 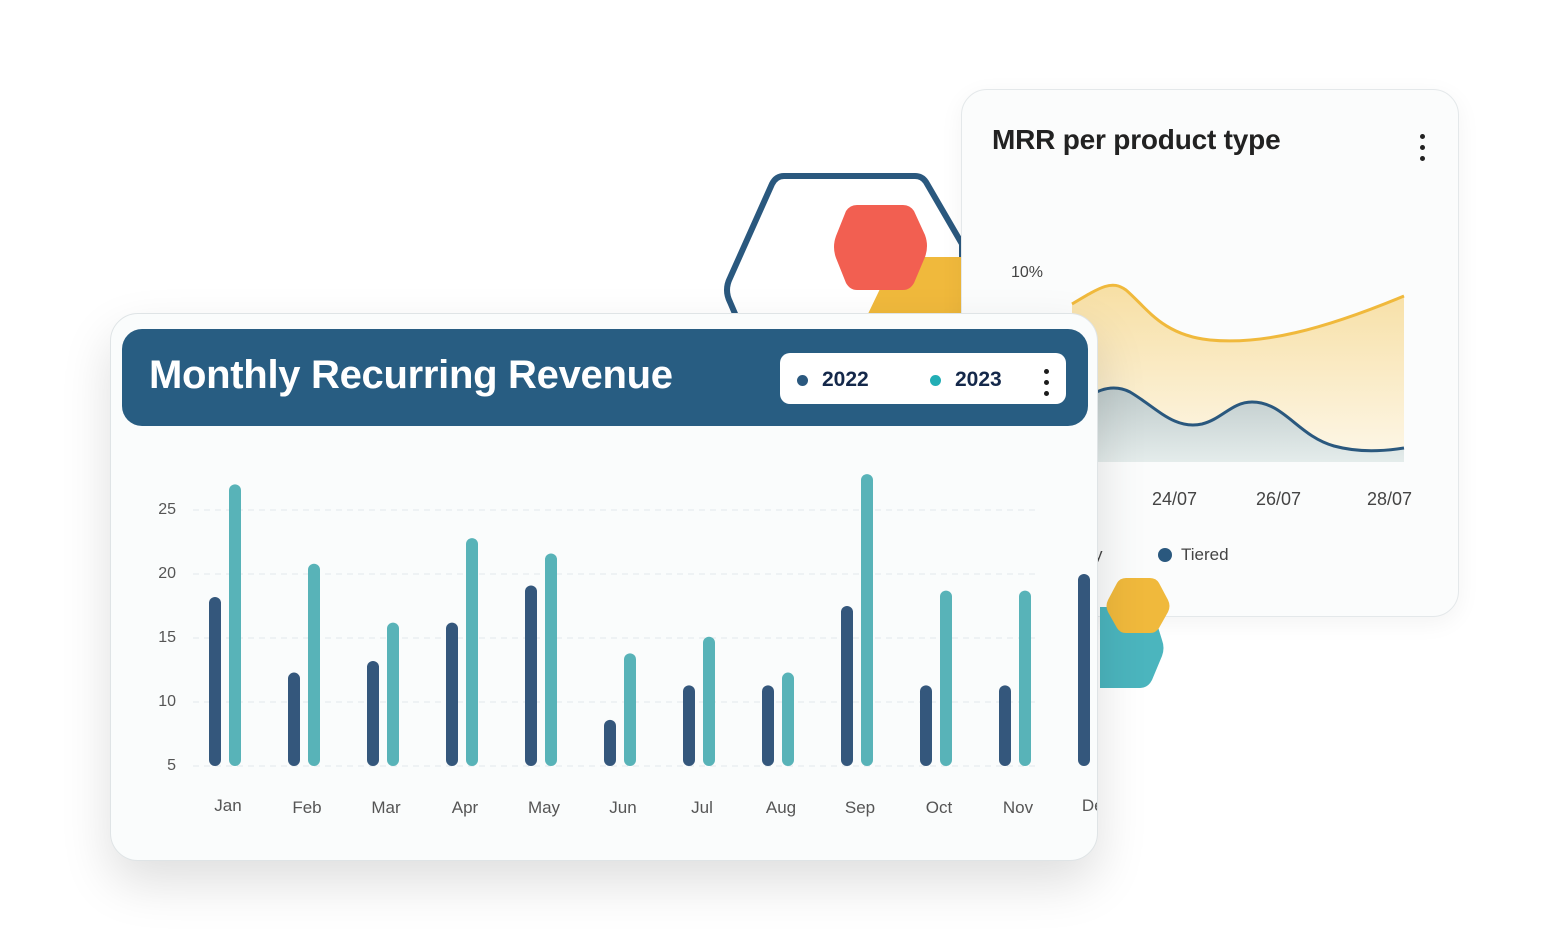 What do you see at coordinates (1175, 499) in the screenshot?
I see `x-tick-label: 24/07` at bounding box center [1175, 499].